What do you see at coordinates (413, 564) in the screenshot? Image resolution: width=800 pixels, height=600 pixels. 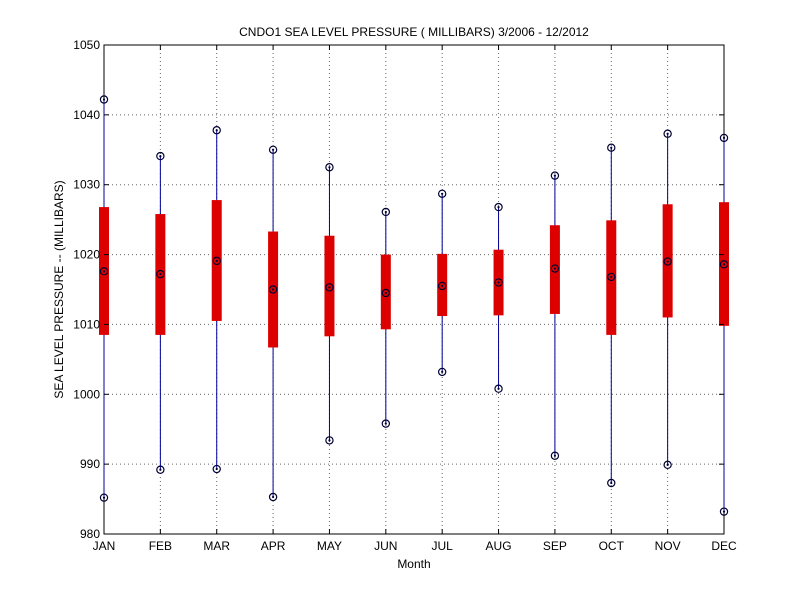 I see `x-axis-label: Month` at bounding box center [413, 564].